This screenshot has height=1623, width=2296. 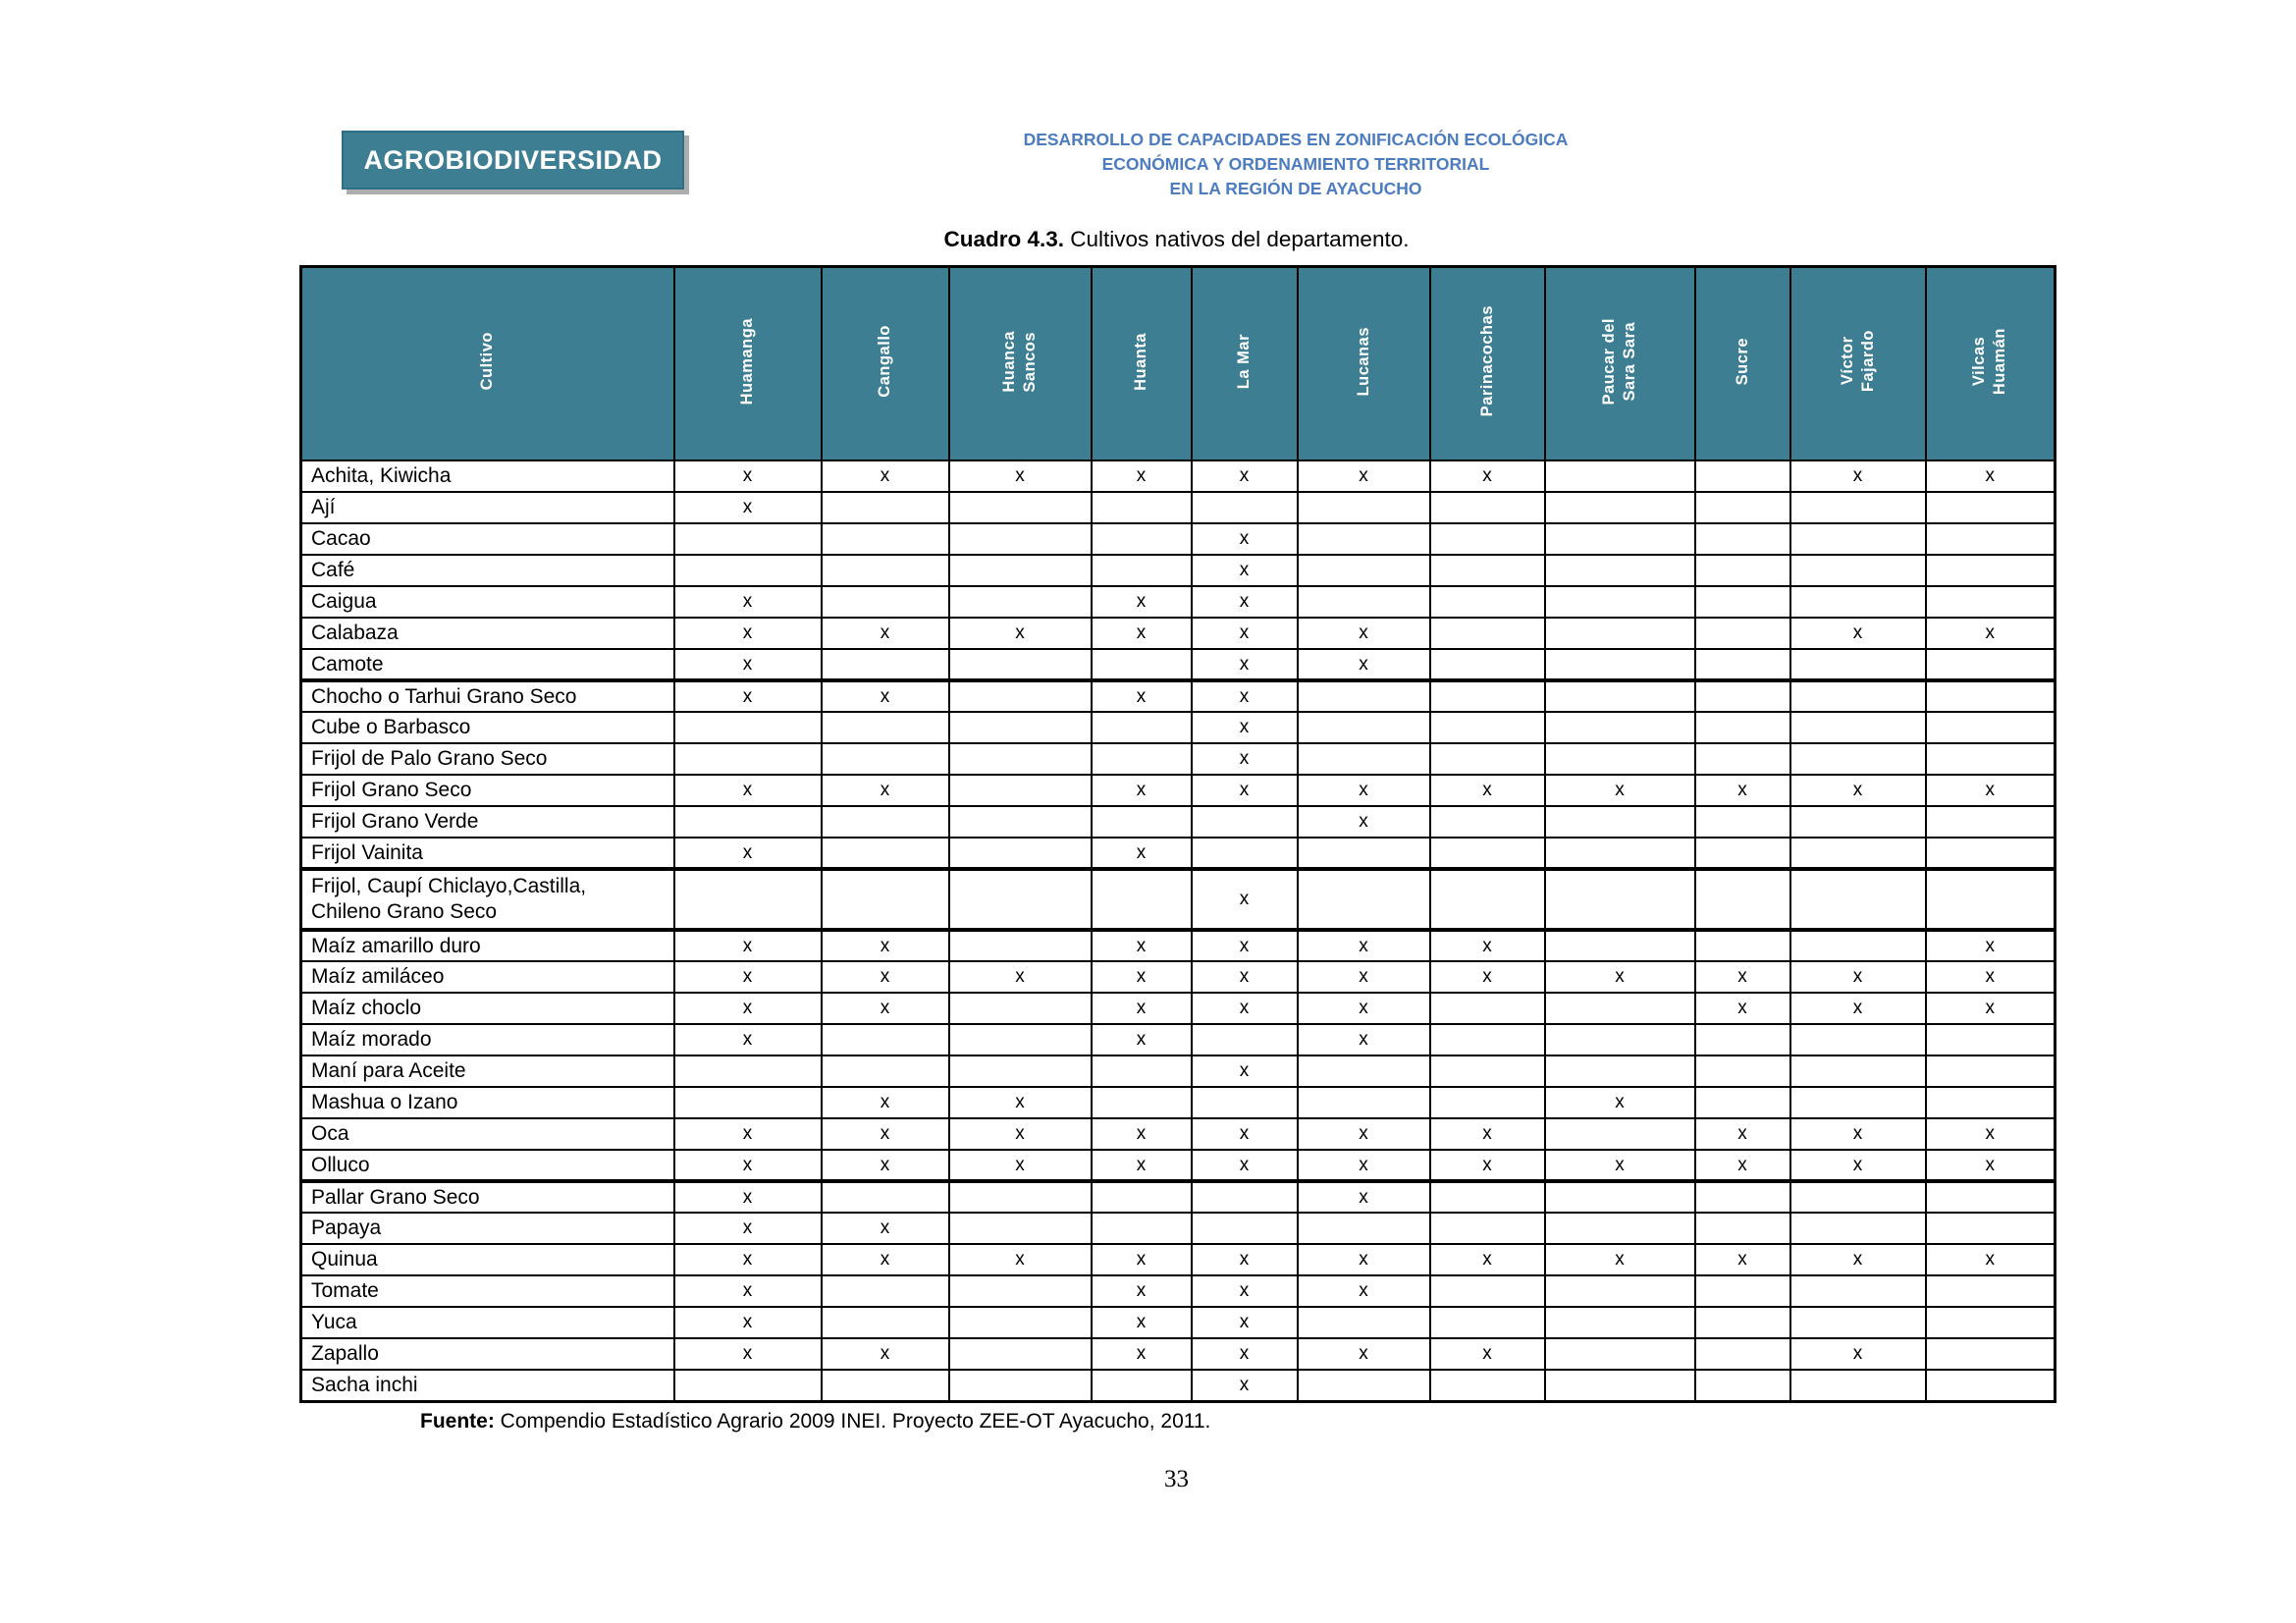 What do you see at coordinates (487, 759) in the screenshot?
I see `crop-name: Frijol de Palo Grano Seco` at bounding box center [487, 759].